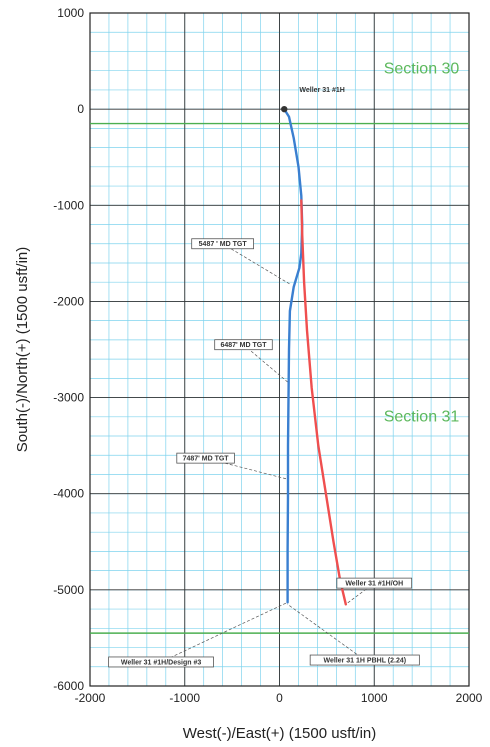  What do you see at coordinates (422, 417) in the screenshot?
I see `section-label: Section 31` at bounding box center [422, 417].